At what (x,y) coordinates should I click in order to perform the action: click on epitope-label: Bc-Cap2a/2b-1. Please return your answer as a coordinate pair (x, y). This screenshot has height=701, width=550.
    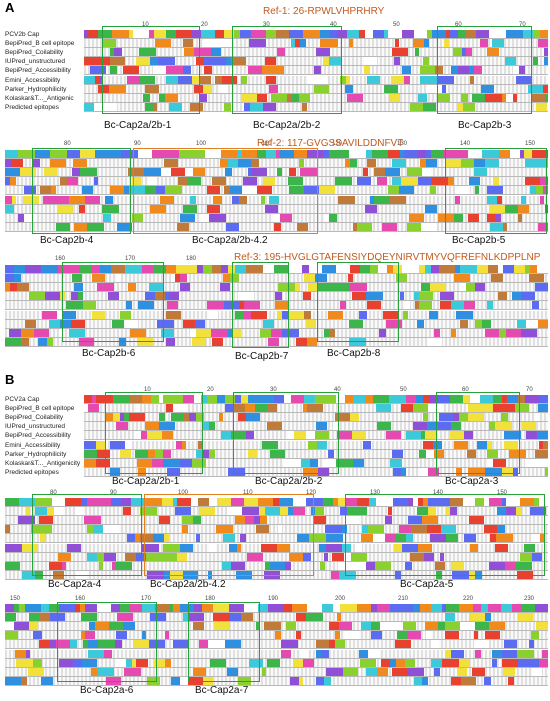
    Looking at the image, I should click on (146, 481).